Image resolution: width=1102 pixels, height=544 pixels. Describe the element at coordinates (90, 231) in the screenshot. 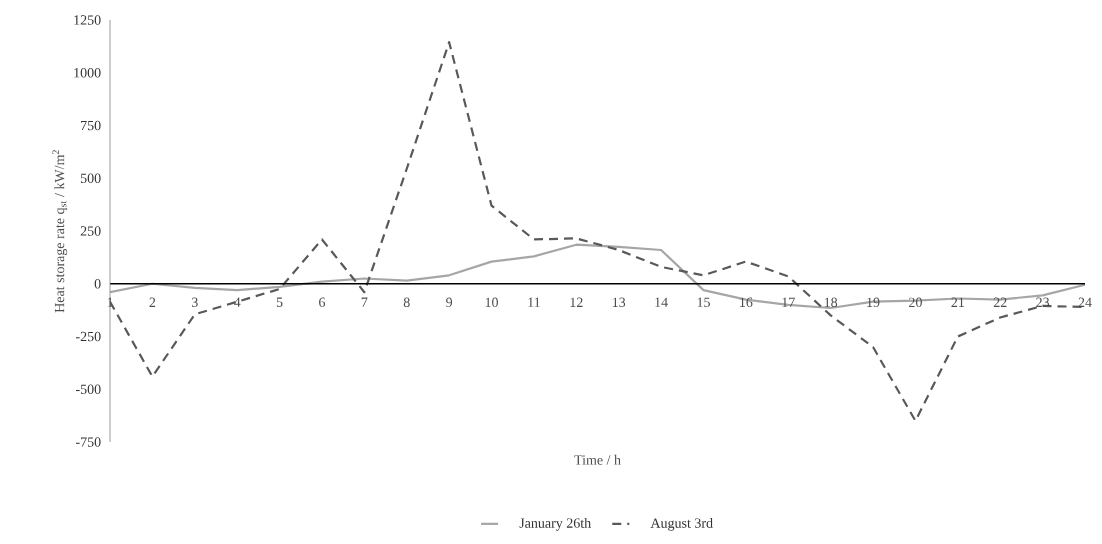

I see `y-tick-label: 250` at that location.